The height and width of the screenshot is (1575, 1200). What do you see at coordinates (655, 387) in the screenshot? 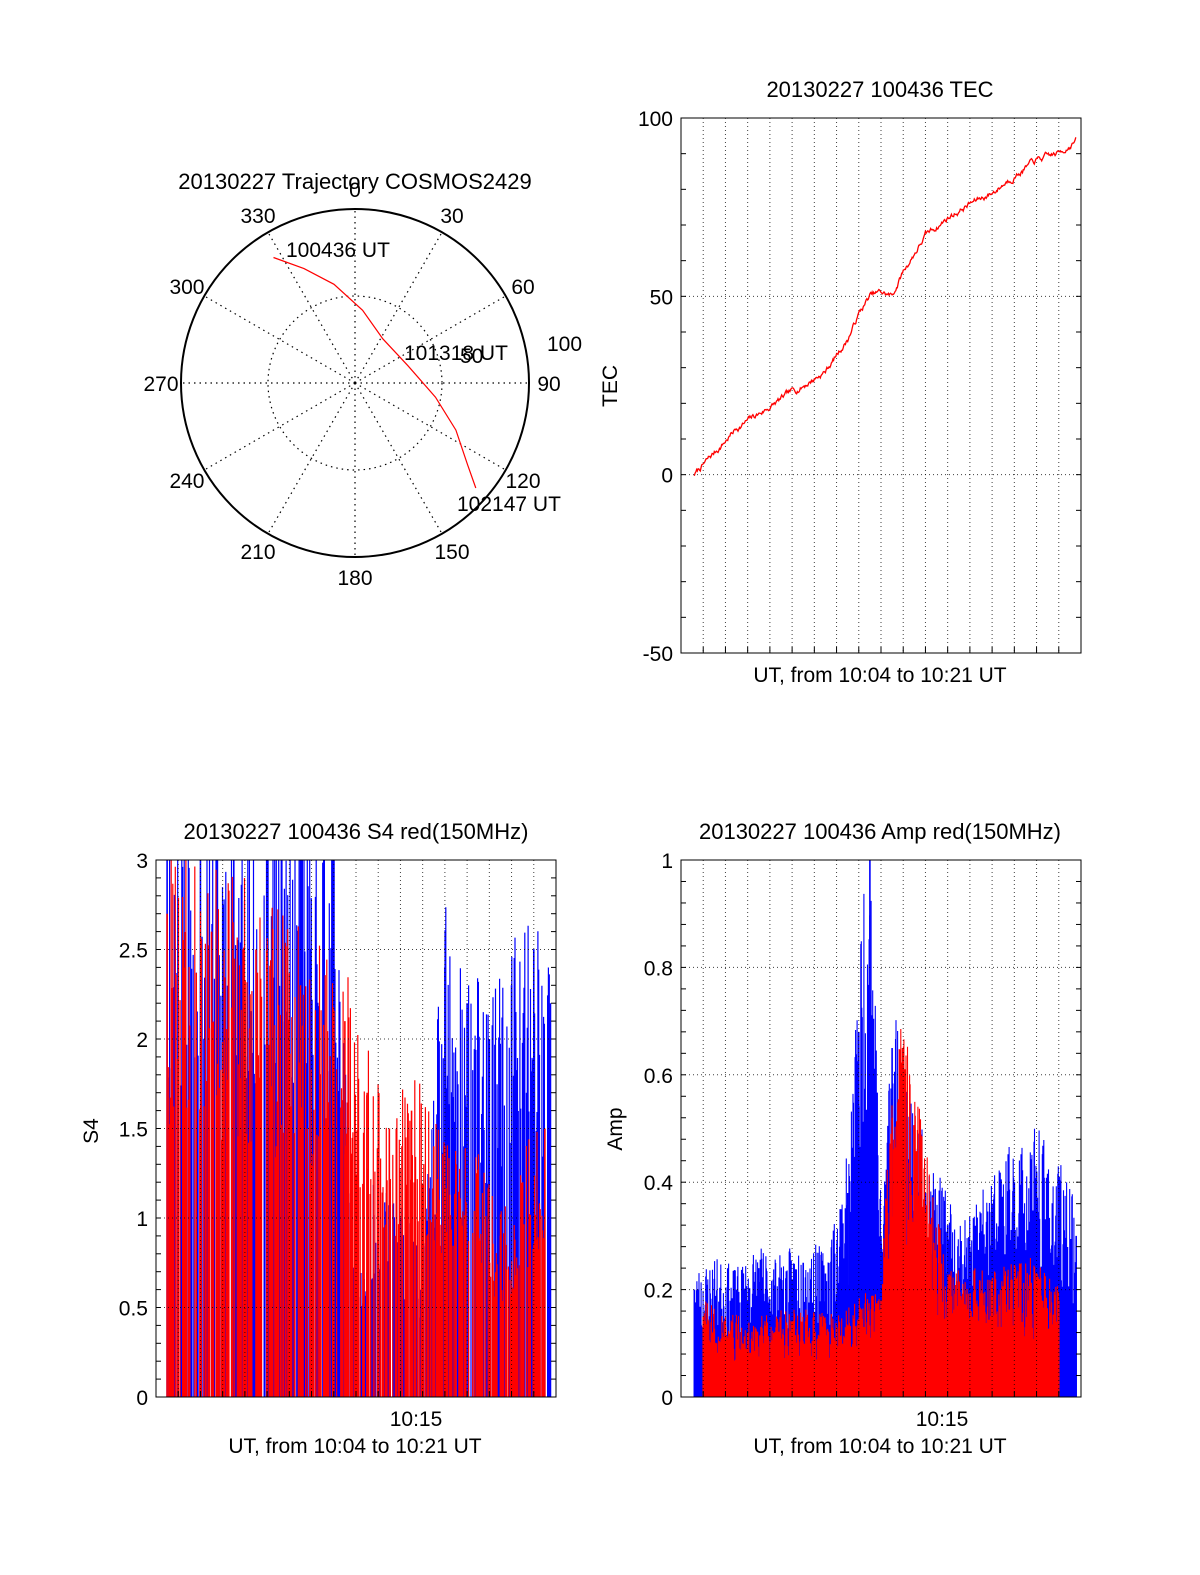
I see `tec-y-tick-labels: -50 0 50 100` at bounding box center [655, 387].